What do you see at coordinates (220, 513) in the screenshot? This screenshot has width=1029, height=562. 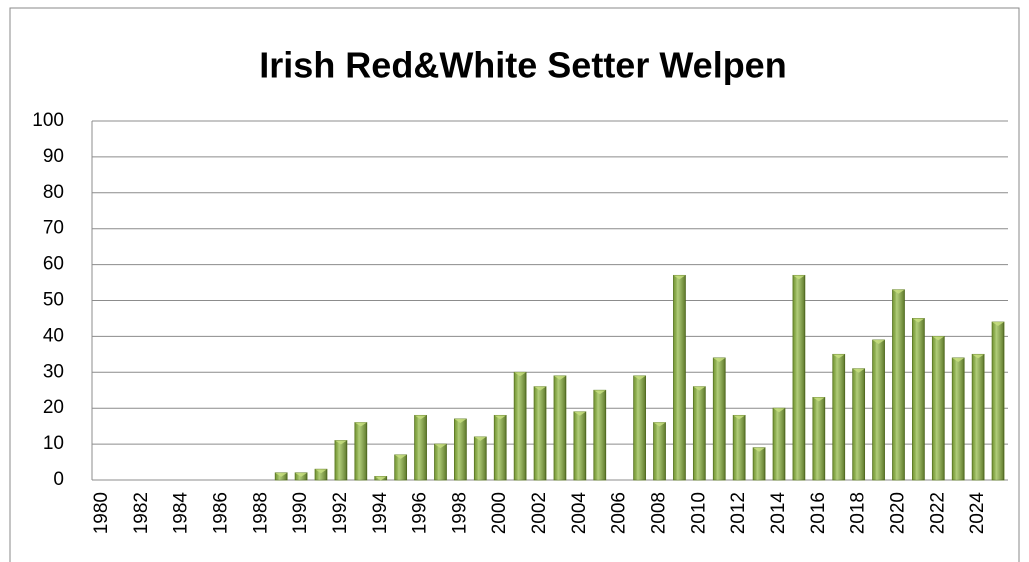 I see `x-tick-label: 1986` at bounding box center [220, 513].